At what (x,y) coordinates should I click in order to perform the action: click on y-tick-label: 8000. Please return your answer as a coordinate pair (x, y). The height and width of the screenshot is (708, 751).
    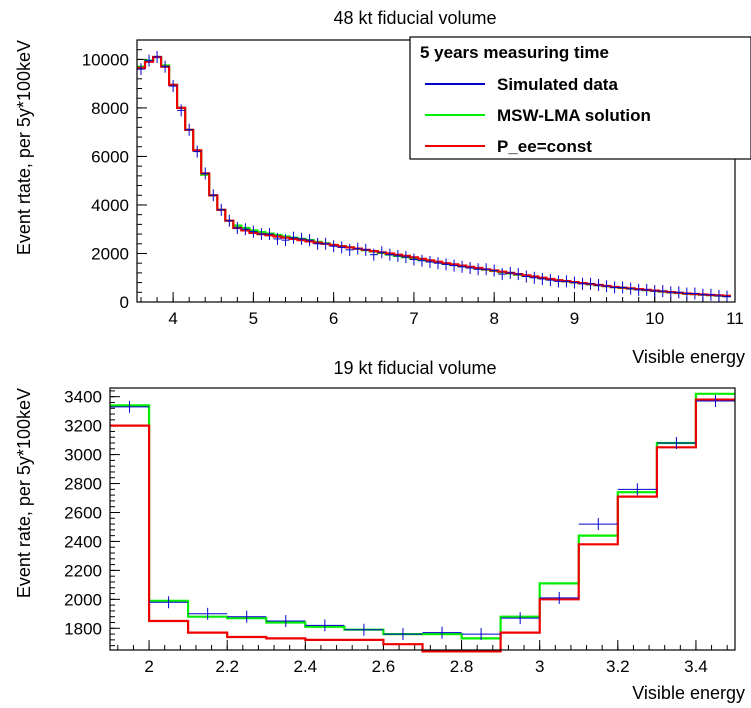
    Looking at the image, I should click on (110, 108).